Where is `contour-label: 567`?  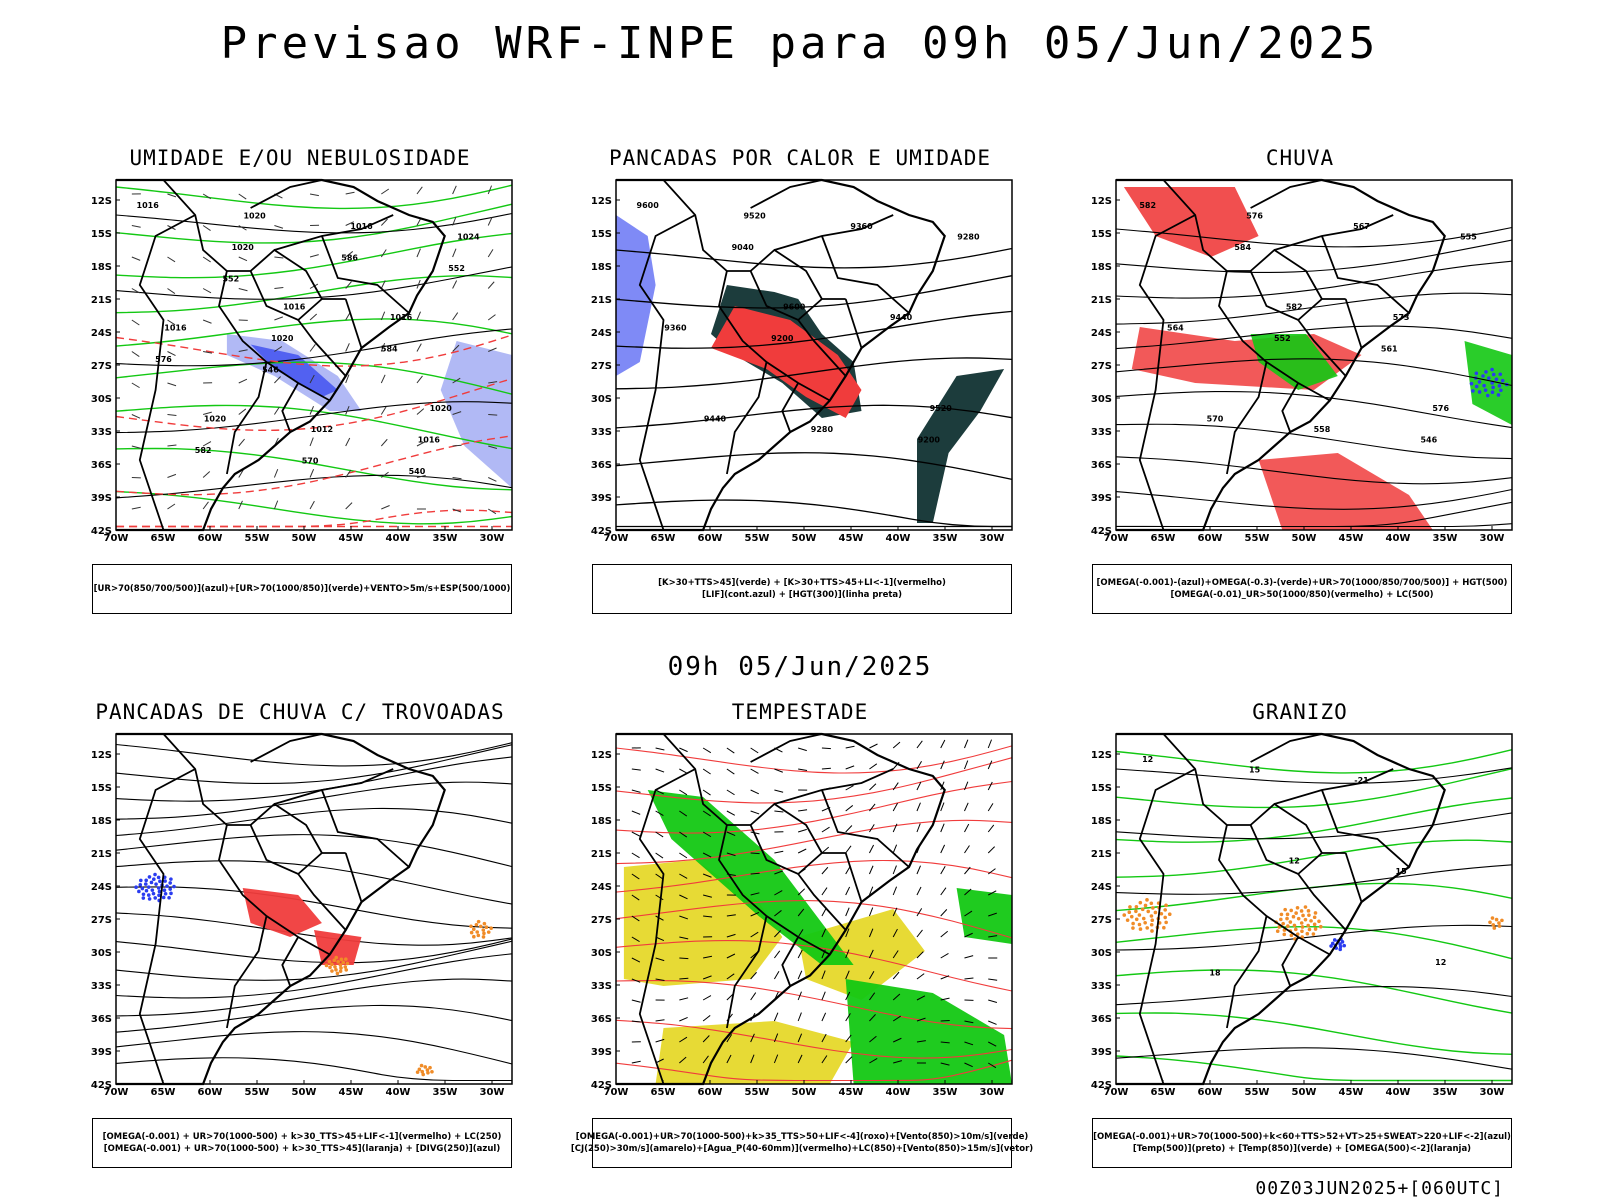 contour-label: 567 is located at coordinates (1361, 226).